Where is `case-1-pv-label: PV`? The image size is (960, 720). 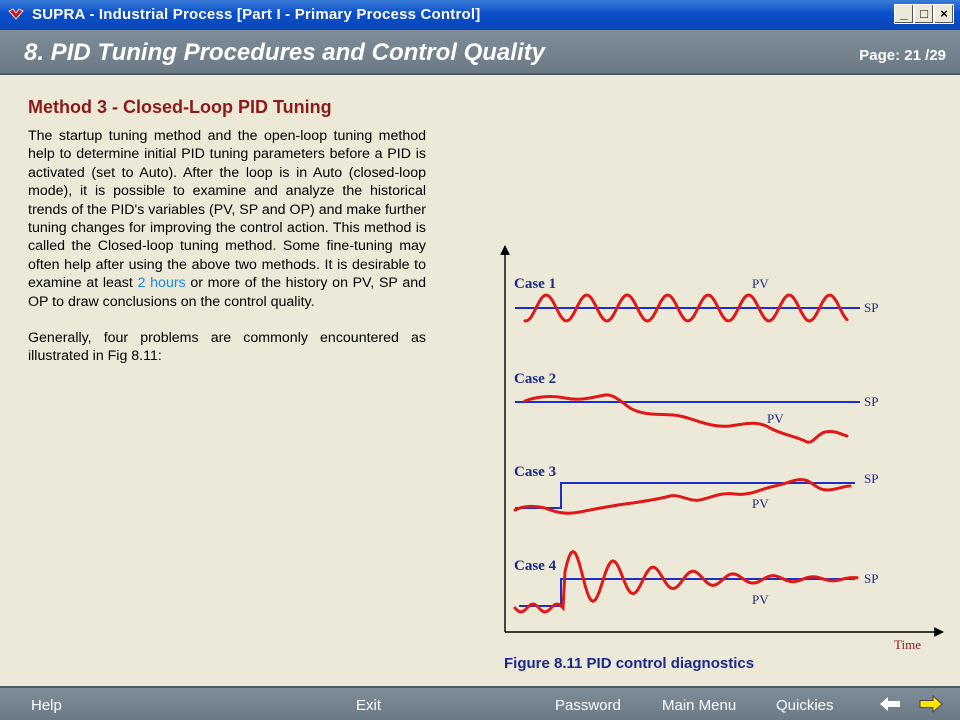 case-1-pv-label: PV is located at coordinates (760, 283).